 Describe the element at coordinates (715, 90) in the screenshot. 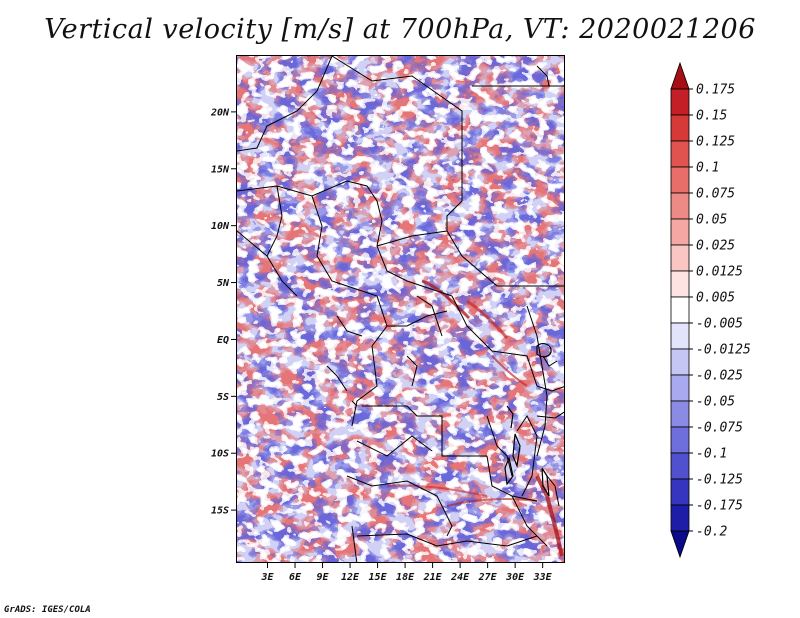

I see `colorbar-label: 0.175` at that location.